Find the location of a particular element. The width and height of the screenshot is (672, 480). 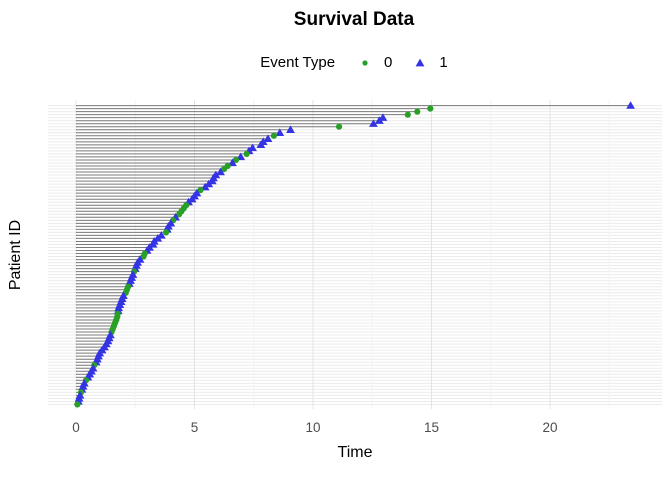

legend-title: Event Type is located at coordinates (298, 62).